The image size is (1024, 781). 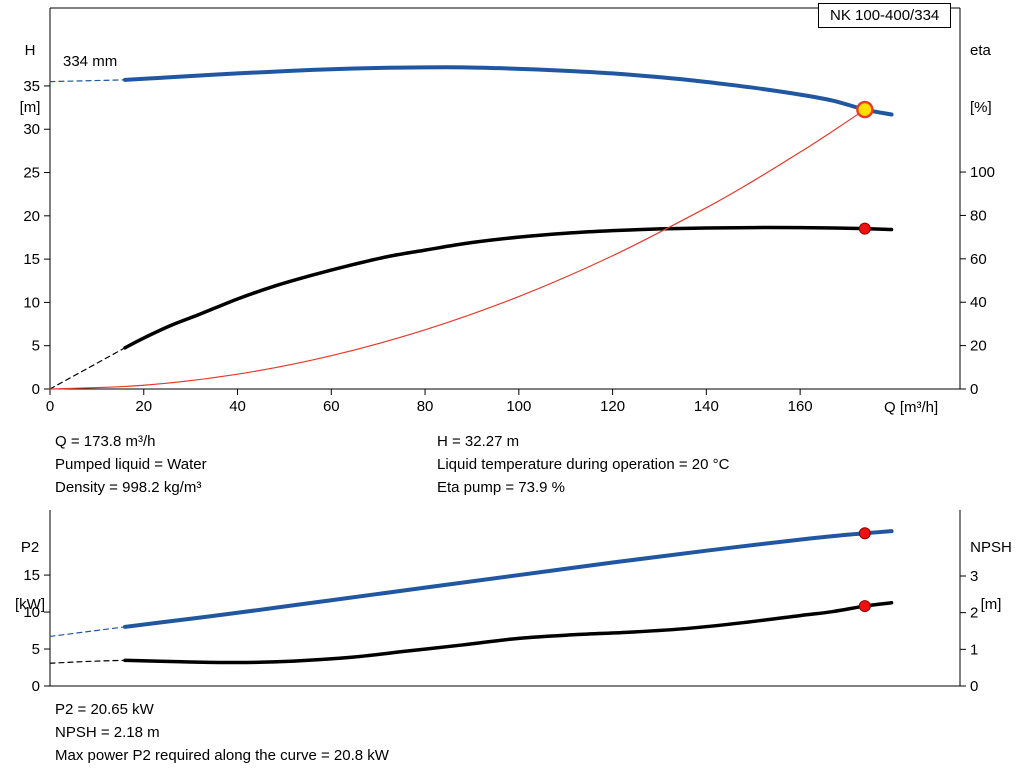 What do you see at coordinates (31, 173) in the screenshot?
I see `tick-label: 25` at bounding box center [31, 173].